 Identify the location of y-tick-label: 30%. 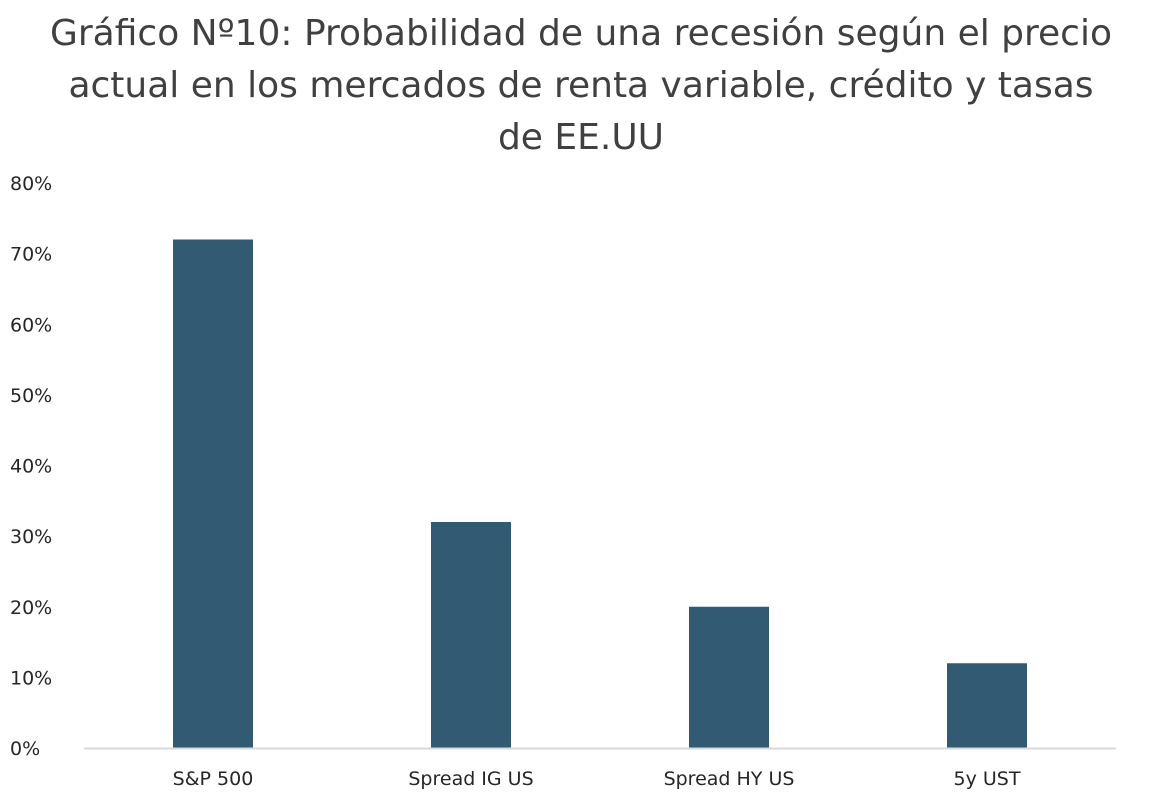
(31, 537).